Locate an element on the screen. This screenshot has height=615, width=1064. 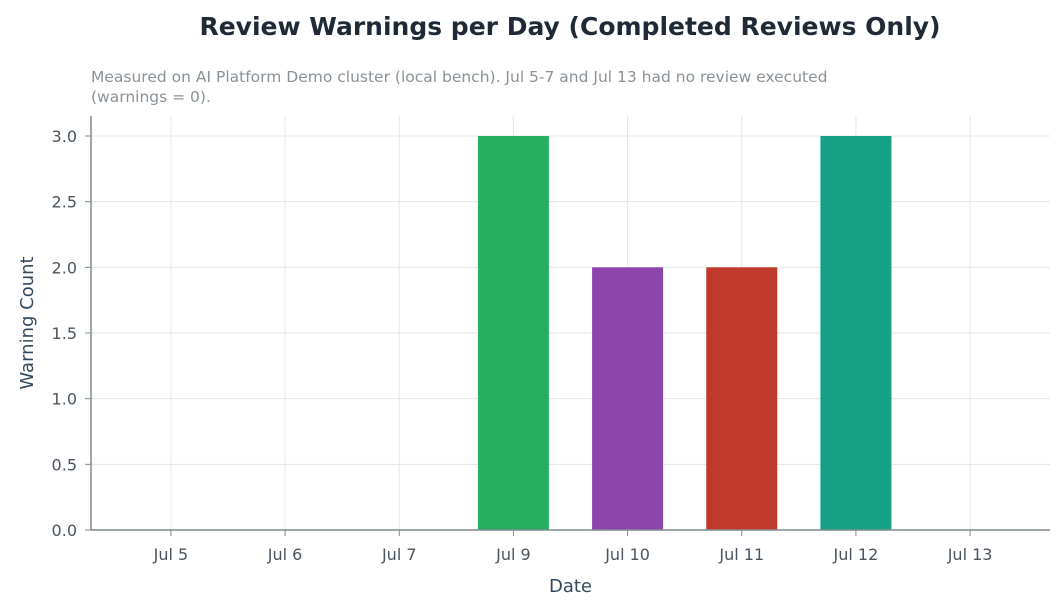
x-tick-label: Jul 5 is located at coordinates (171, 554).